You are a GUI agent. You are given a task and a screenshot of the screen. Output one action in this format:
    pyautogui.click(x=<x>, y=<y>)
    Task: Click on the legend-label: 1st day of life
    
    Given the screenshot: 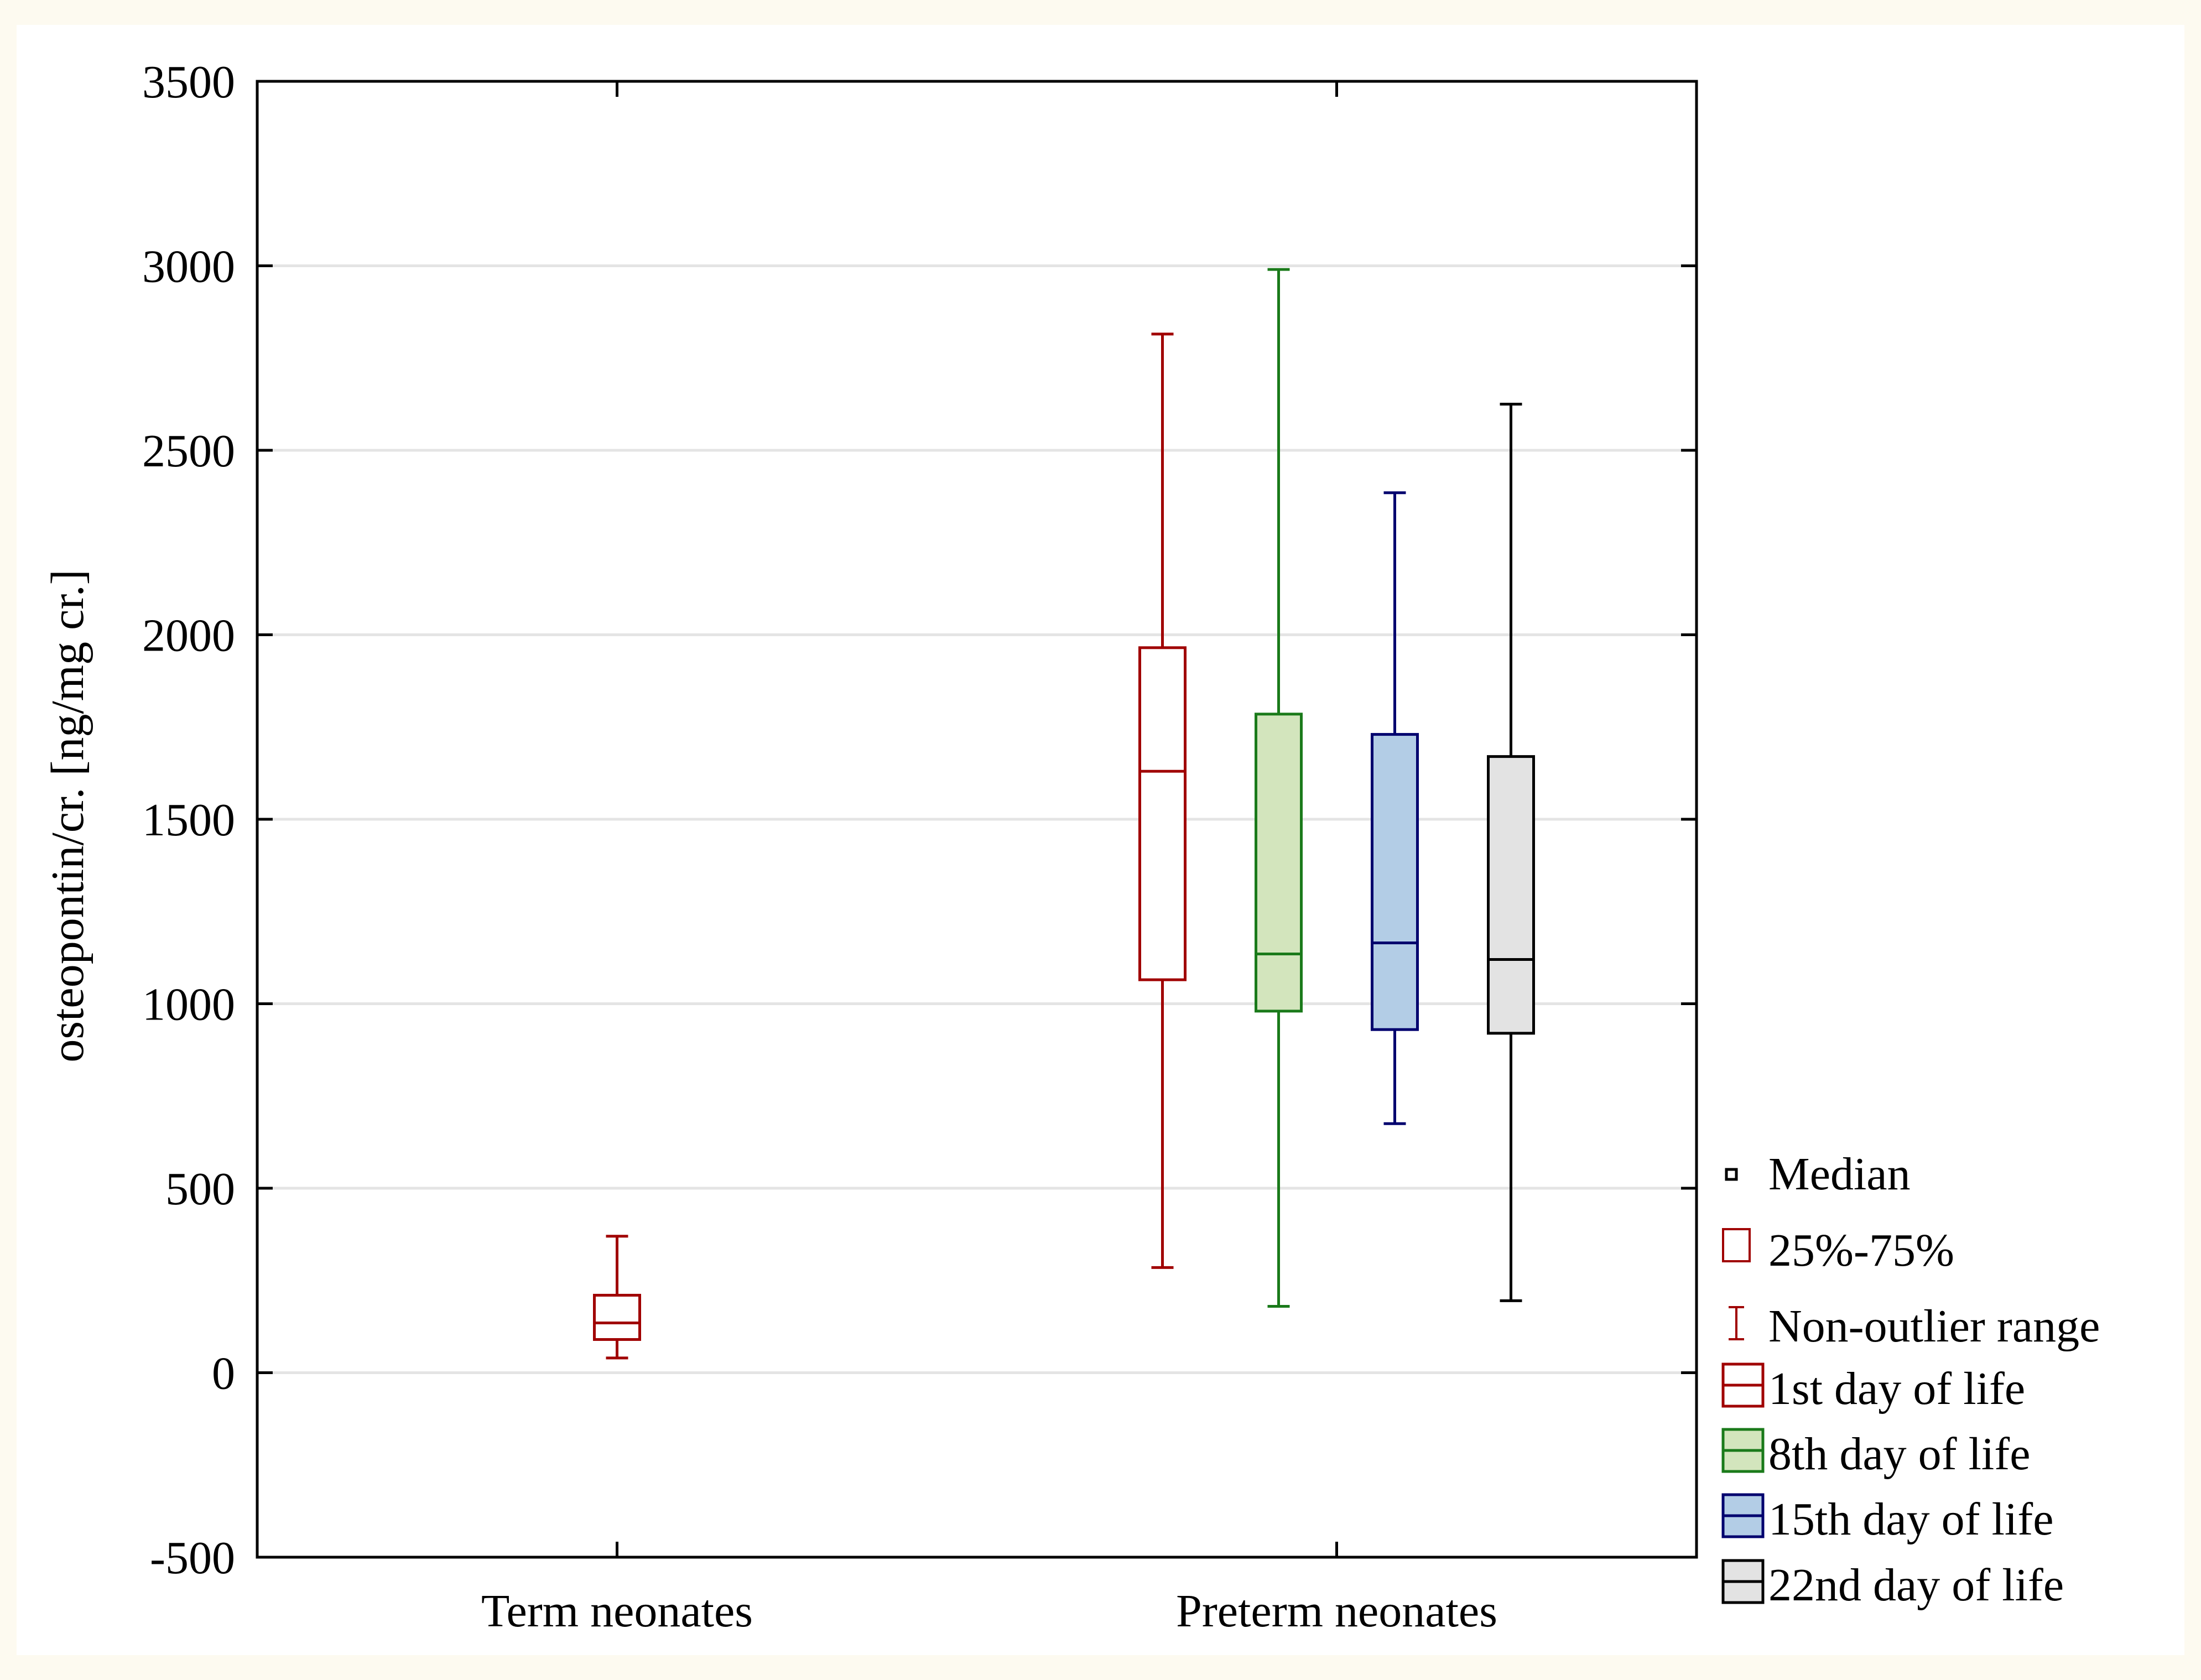 What is the action you would take?
    pyautogui.click(x=1896, y=1388)
    